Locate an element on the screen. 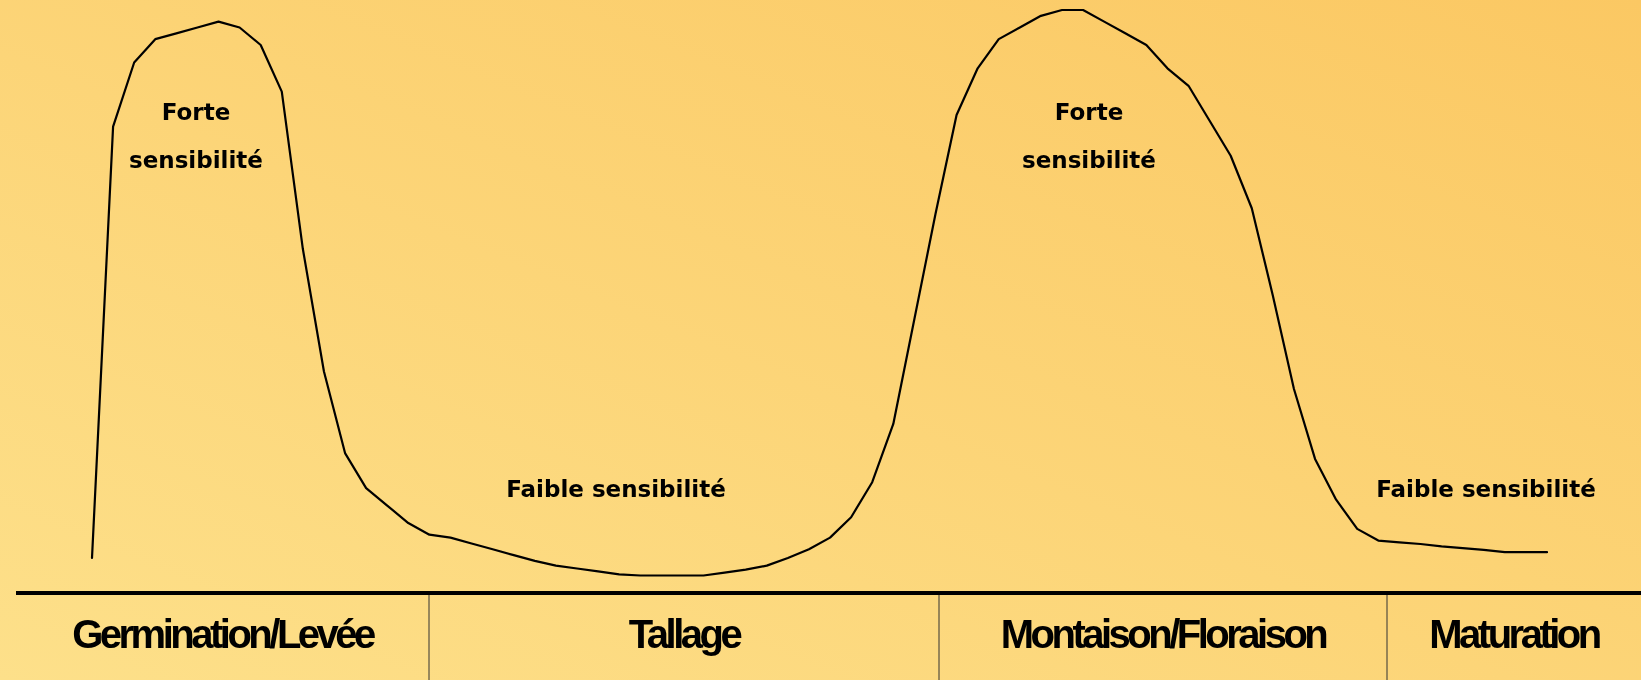 The image size is (1641, 680). text: Montaison/Floraison is located at coordinates (1163, 634).